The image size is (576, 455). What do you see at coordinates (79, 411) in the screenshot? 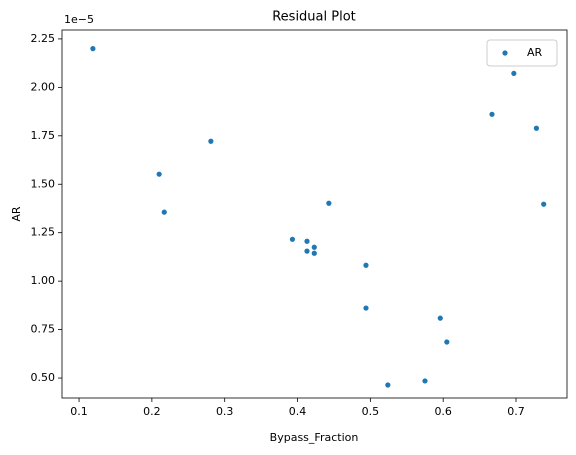
I see `x-tick-label: 0.1` at bounding box center [79, 411].